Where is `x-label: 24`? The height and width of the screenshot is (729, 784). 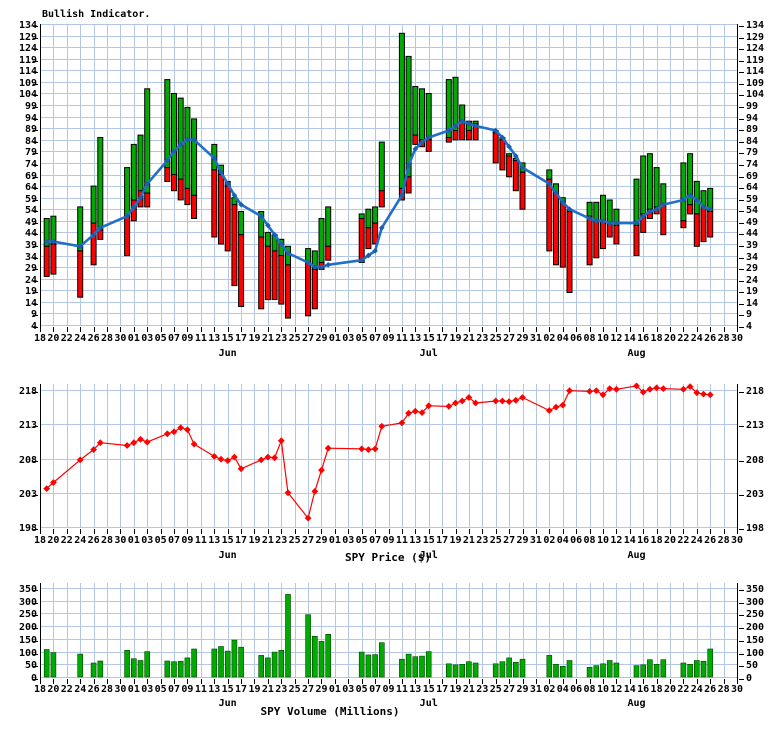 x-label: 24 is located at coordinates (80, 540).